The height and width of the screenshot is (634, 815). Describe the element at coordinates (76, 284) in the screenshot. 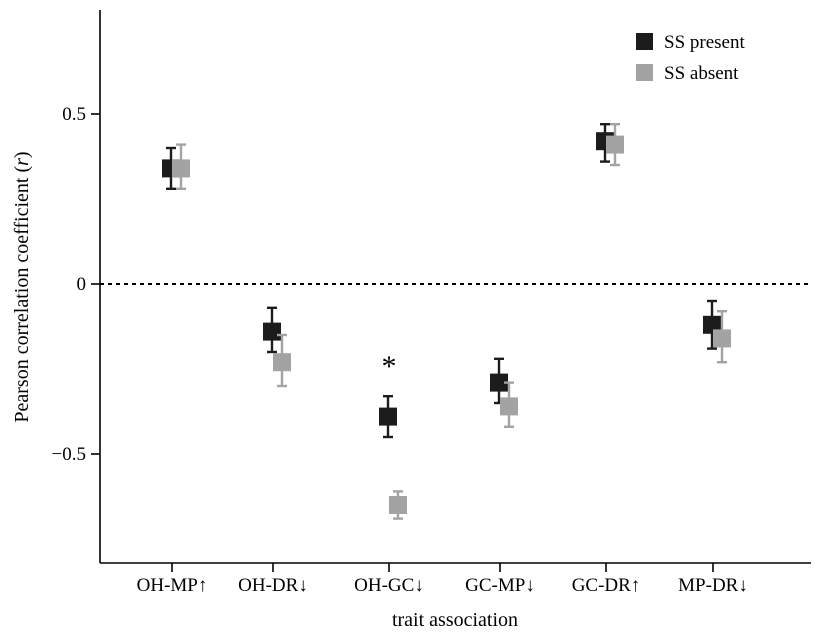

I see `y-axis-ticks: 0.5 0 −0.5` at that location.